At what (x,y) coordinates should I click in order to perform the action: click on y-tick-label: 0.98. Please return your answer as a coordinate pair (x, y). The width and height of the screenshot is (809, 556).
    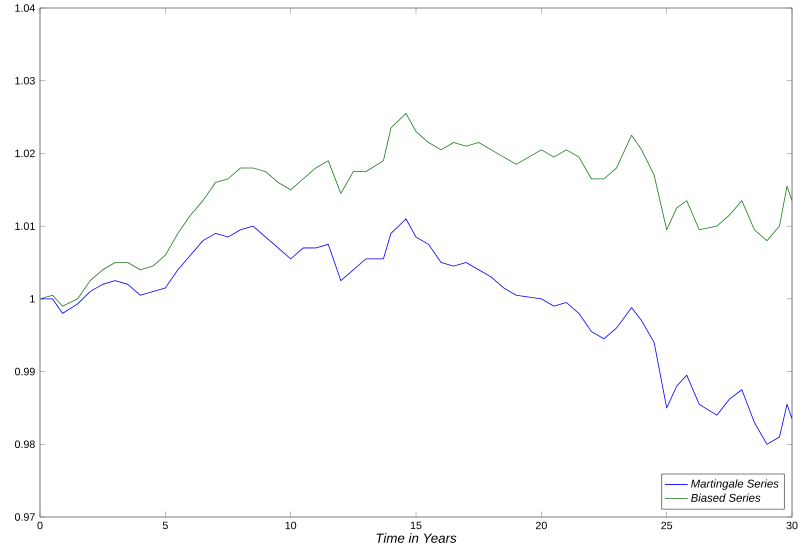
    Looking at the image, I should click on (24, 444).